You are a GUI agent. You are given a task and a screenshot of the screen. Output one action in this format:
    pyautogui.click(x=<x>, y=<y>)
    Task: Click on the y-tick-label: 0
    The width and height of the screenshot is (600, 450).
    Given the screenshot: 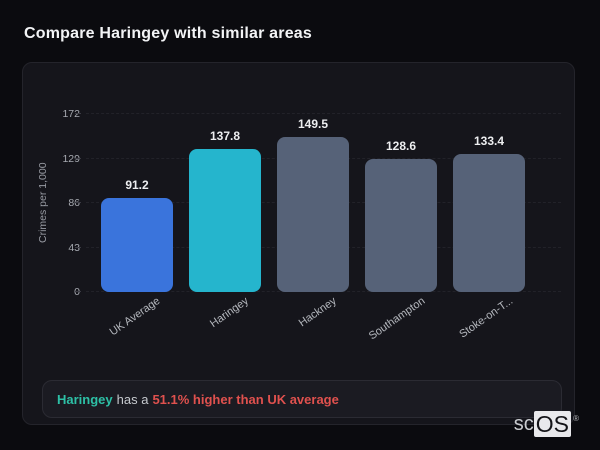 What is the action you would take?
    pyautogui.click(x=77, y=292)
    